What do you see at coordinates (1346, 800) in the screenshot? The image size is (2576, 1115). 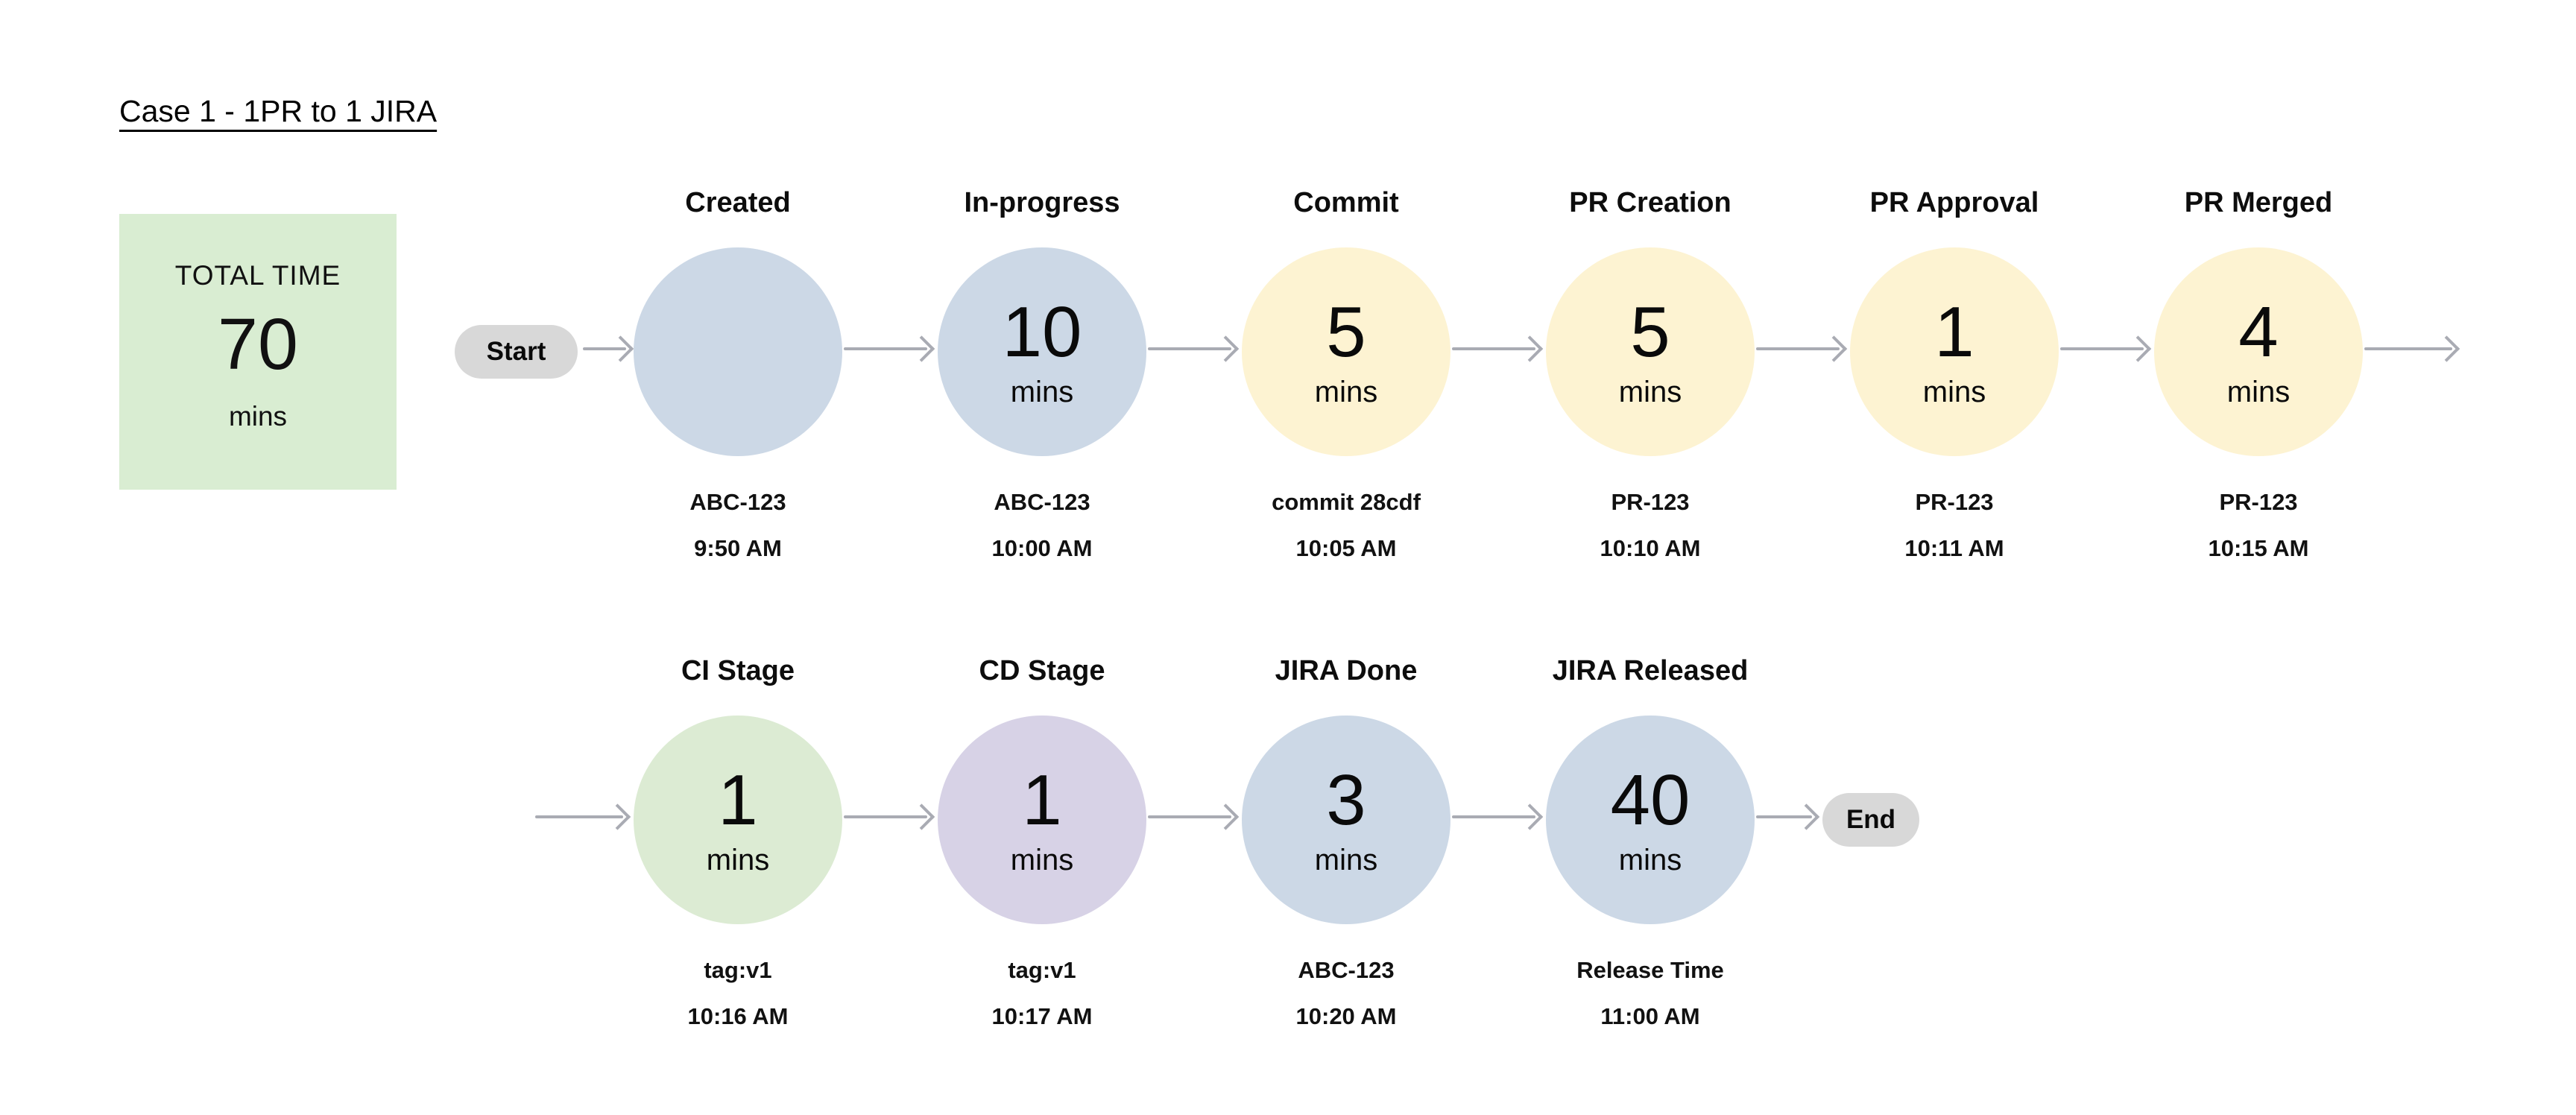 I see `stage-duration-value: 3` at bounding box center [1346, 800].